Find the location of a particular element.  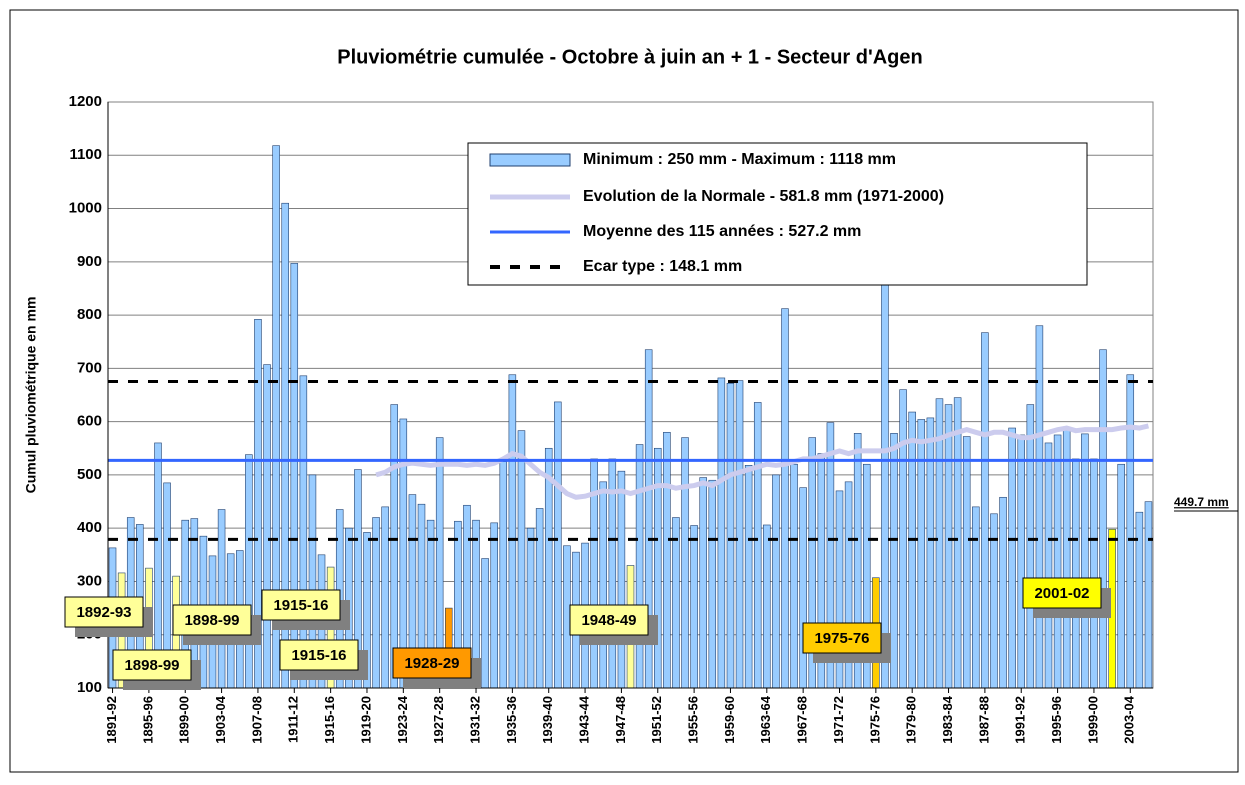

x-tick-label: 1903-04 is located at coordinates (220, 719).